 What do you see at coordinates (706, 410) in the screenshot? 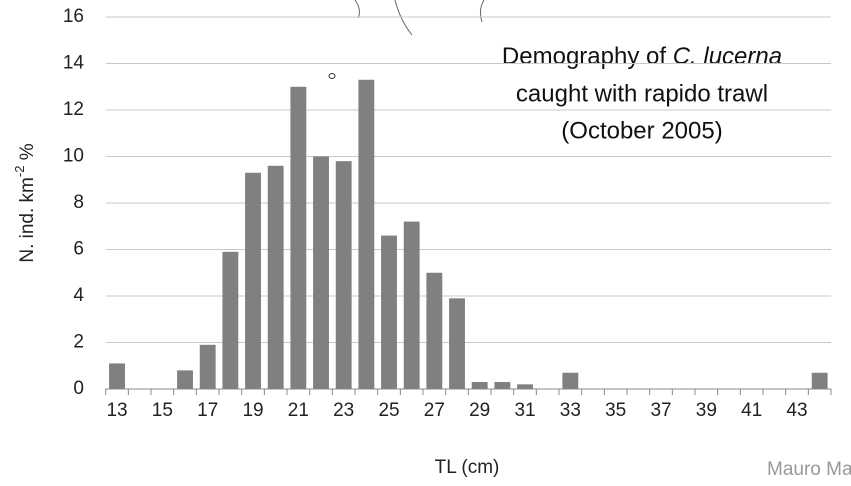
I see `x-tick-label: 39` at bounding box center [706, 410].